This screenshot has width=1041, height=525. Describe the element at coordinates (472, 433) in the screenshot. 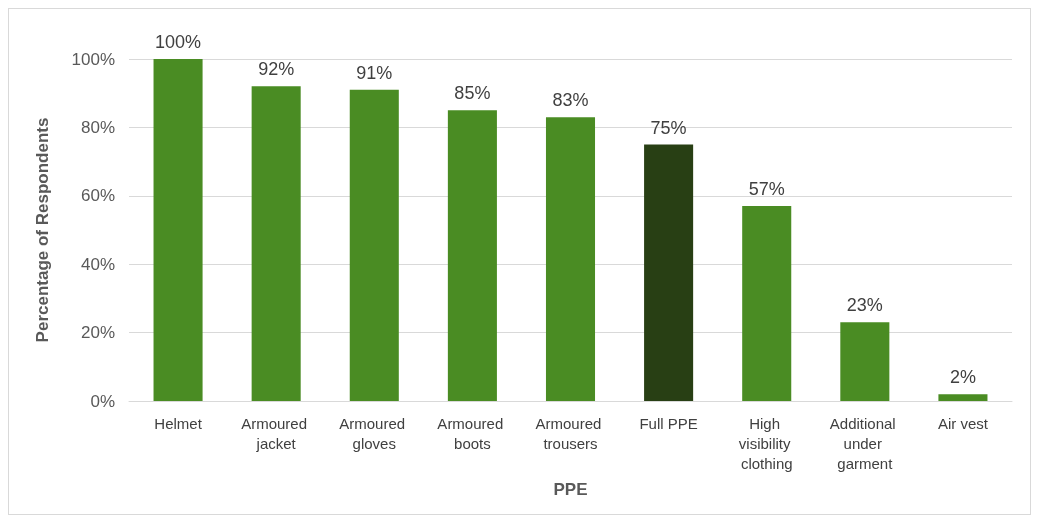

I see `x-tick-label: Armoured boots` at that location.